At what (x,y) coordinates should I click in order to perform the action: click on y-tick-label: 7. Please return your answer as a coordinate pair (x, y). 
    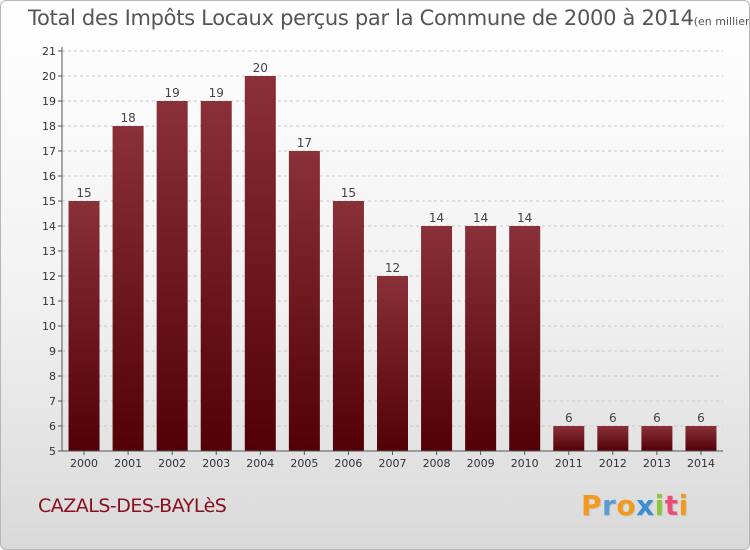
    Looking at the image, I should click on (52, 401).